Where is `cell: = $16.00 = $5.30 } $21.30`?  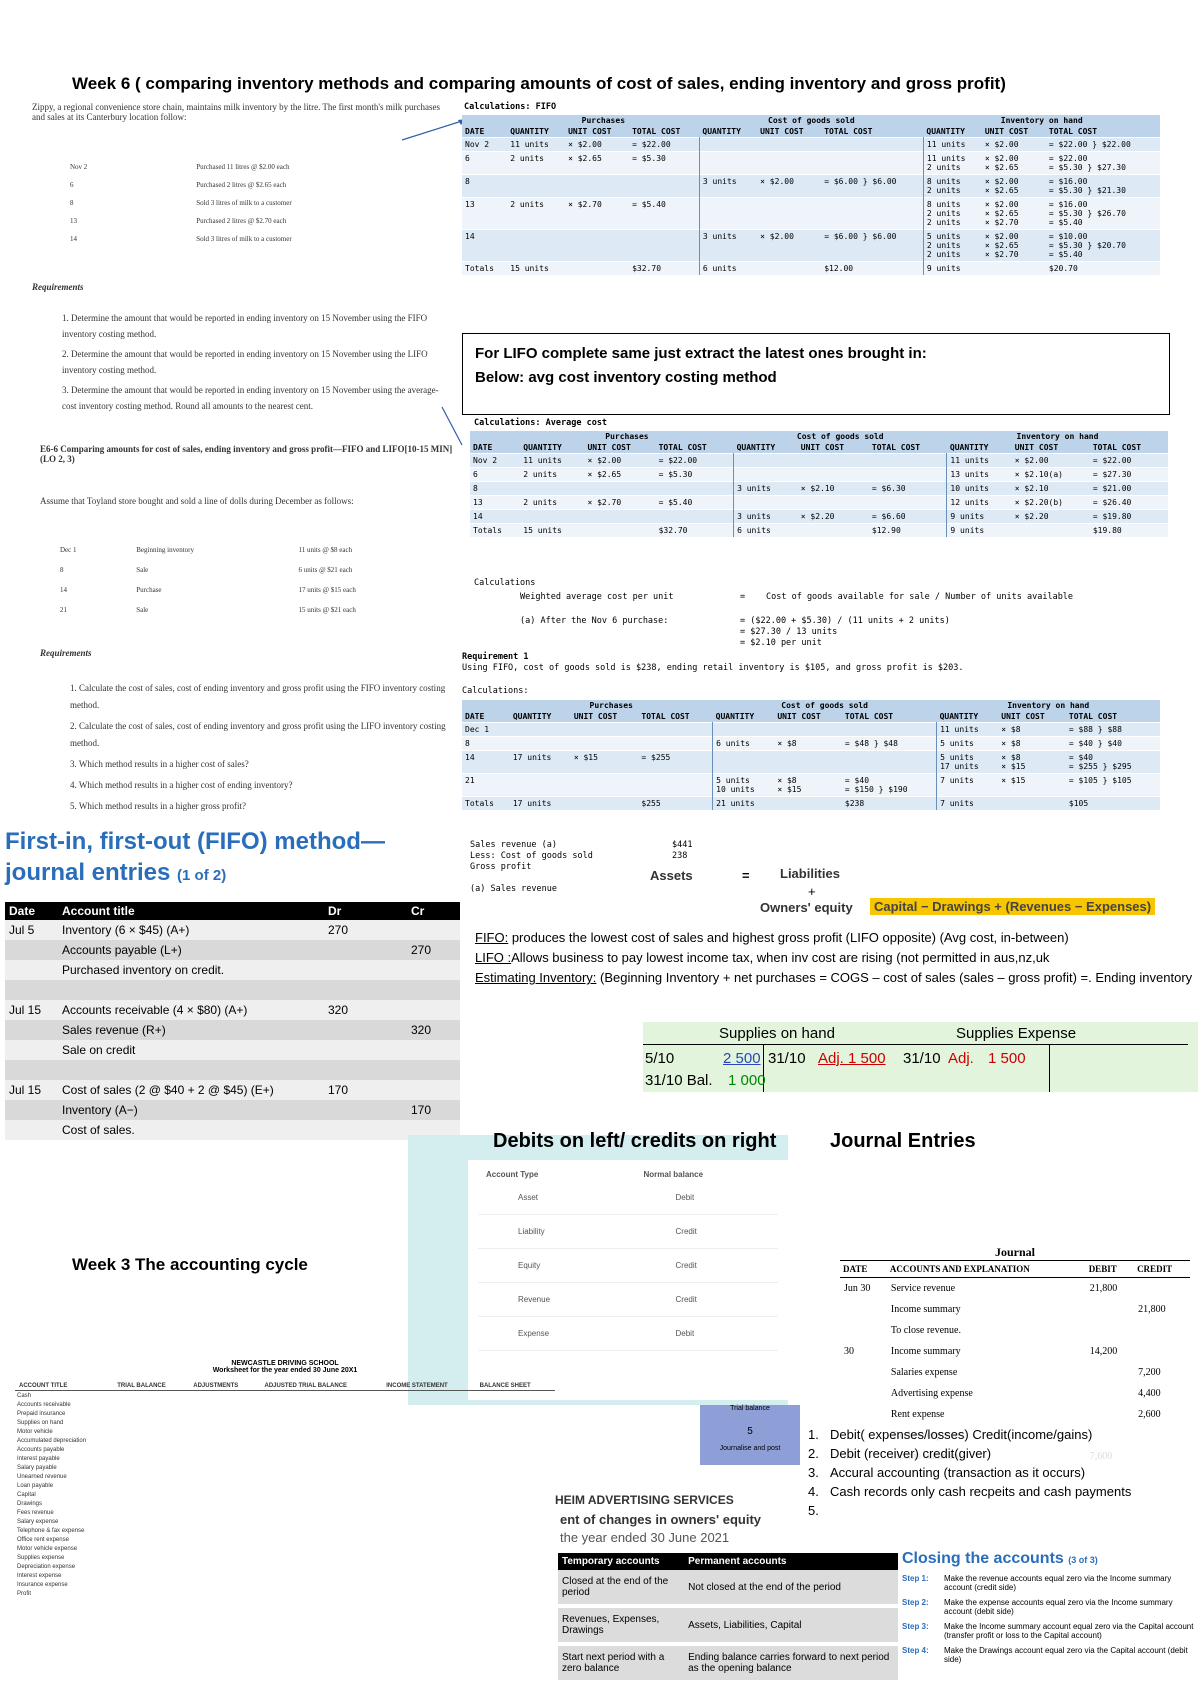 cell: = $16.00 = $5.30 } $21.30 is located at coordinates (1102, 186).